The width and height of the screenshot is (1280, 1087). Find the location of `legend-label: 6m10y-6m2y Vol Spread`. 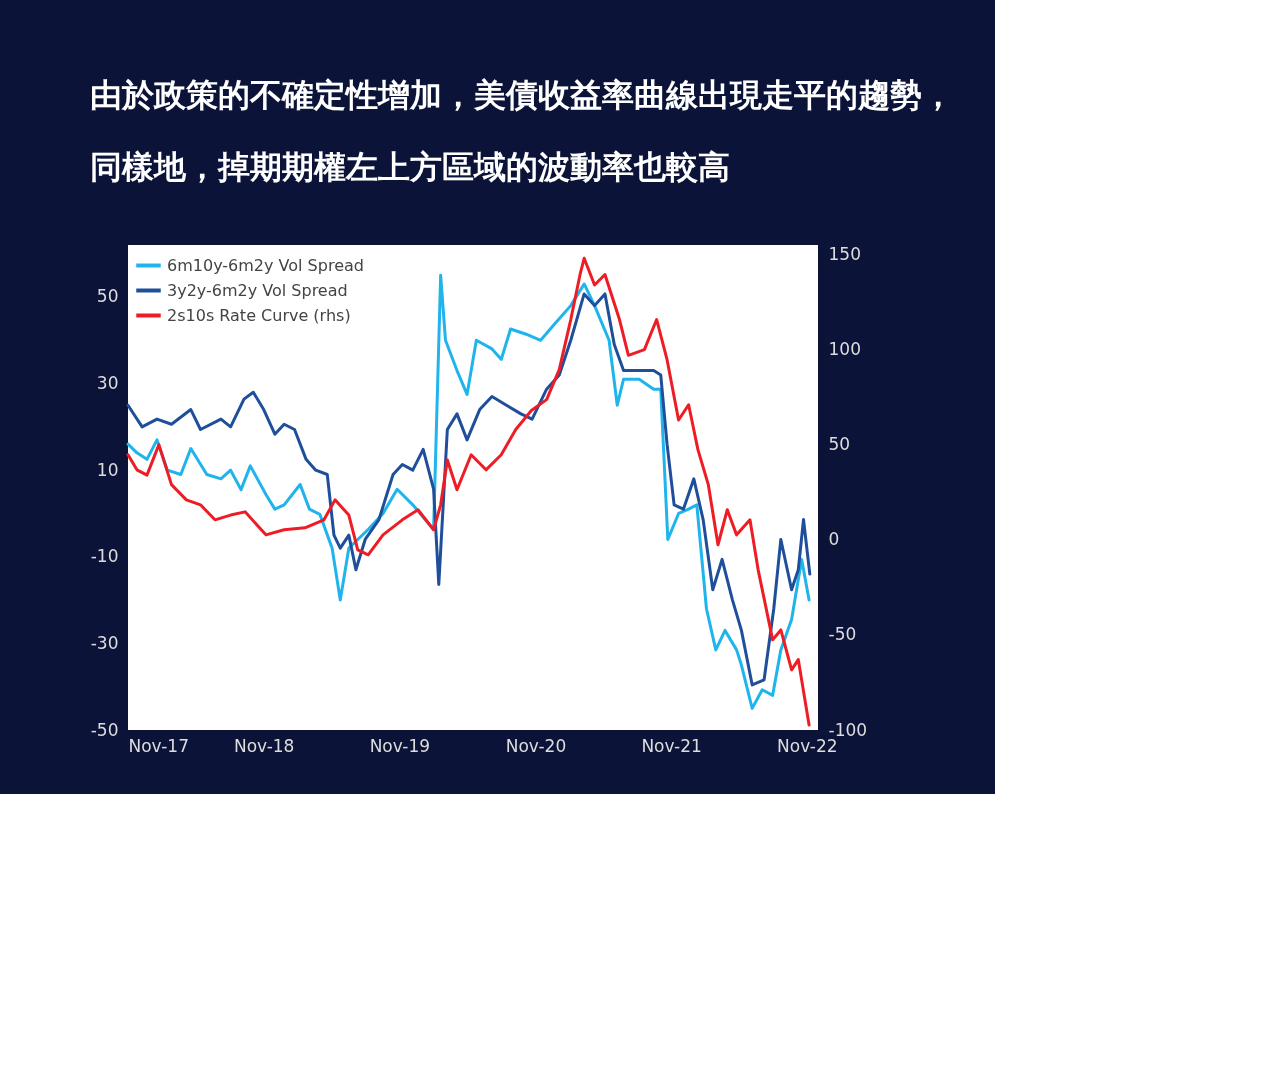

legend-label: 6m10y-6m2y Vol Spread is located at coordinates (265, 265).